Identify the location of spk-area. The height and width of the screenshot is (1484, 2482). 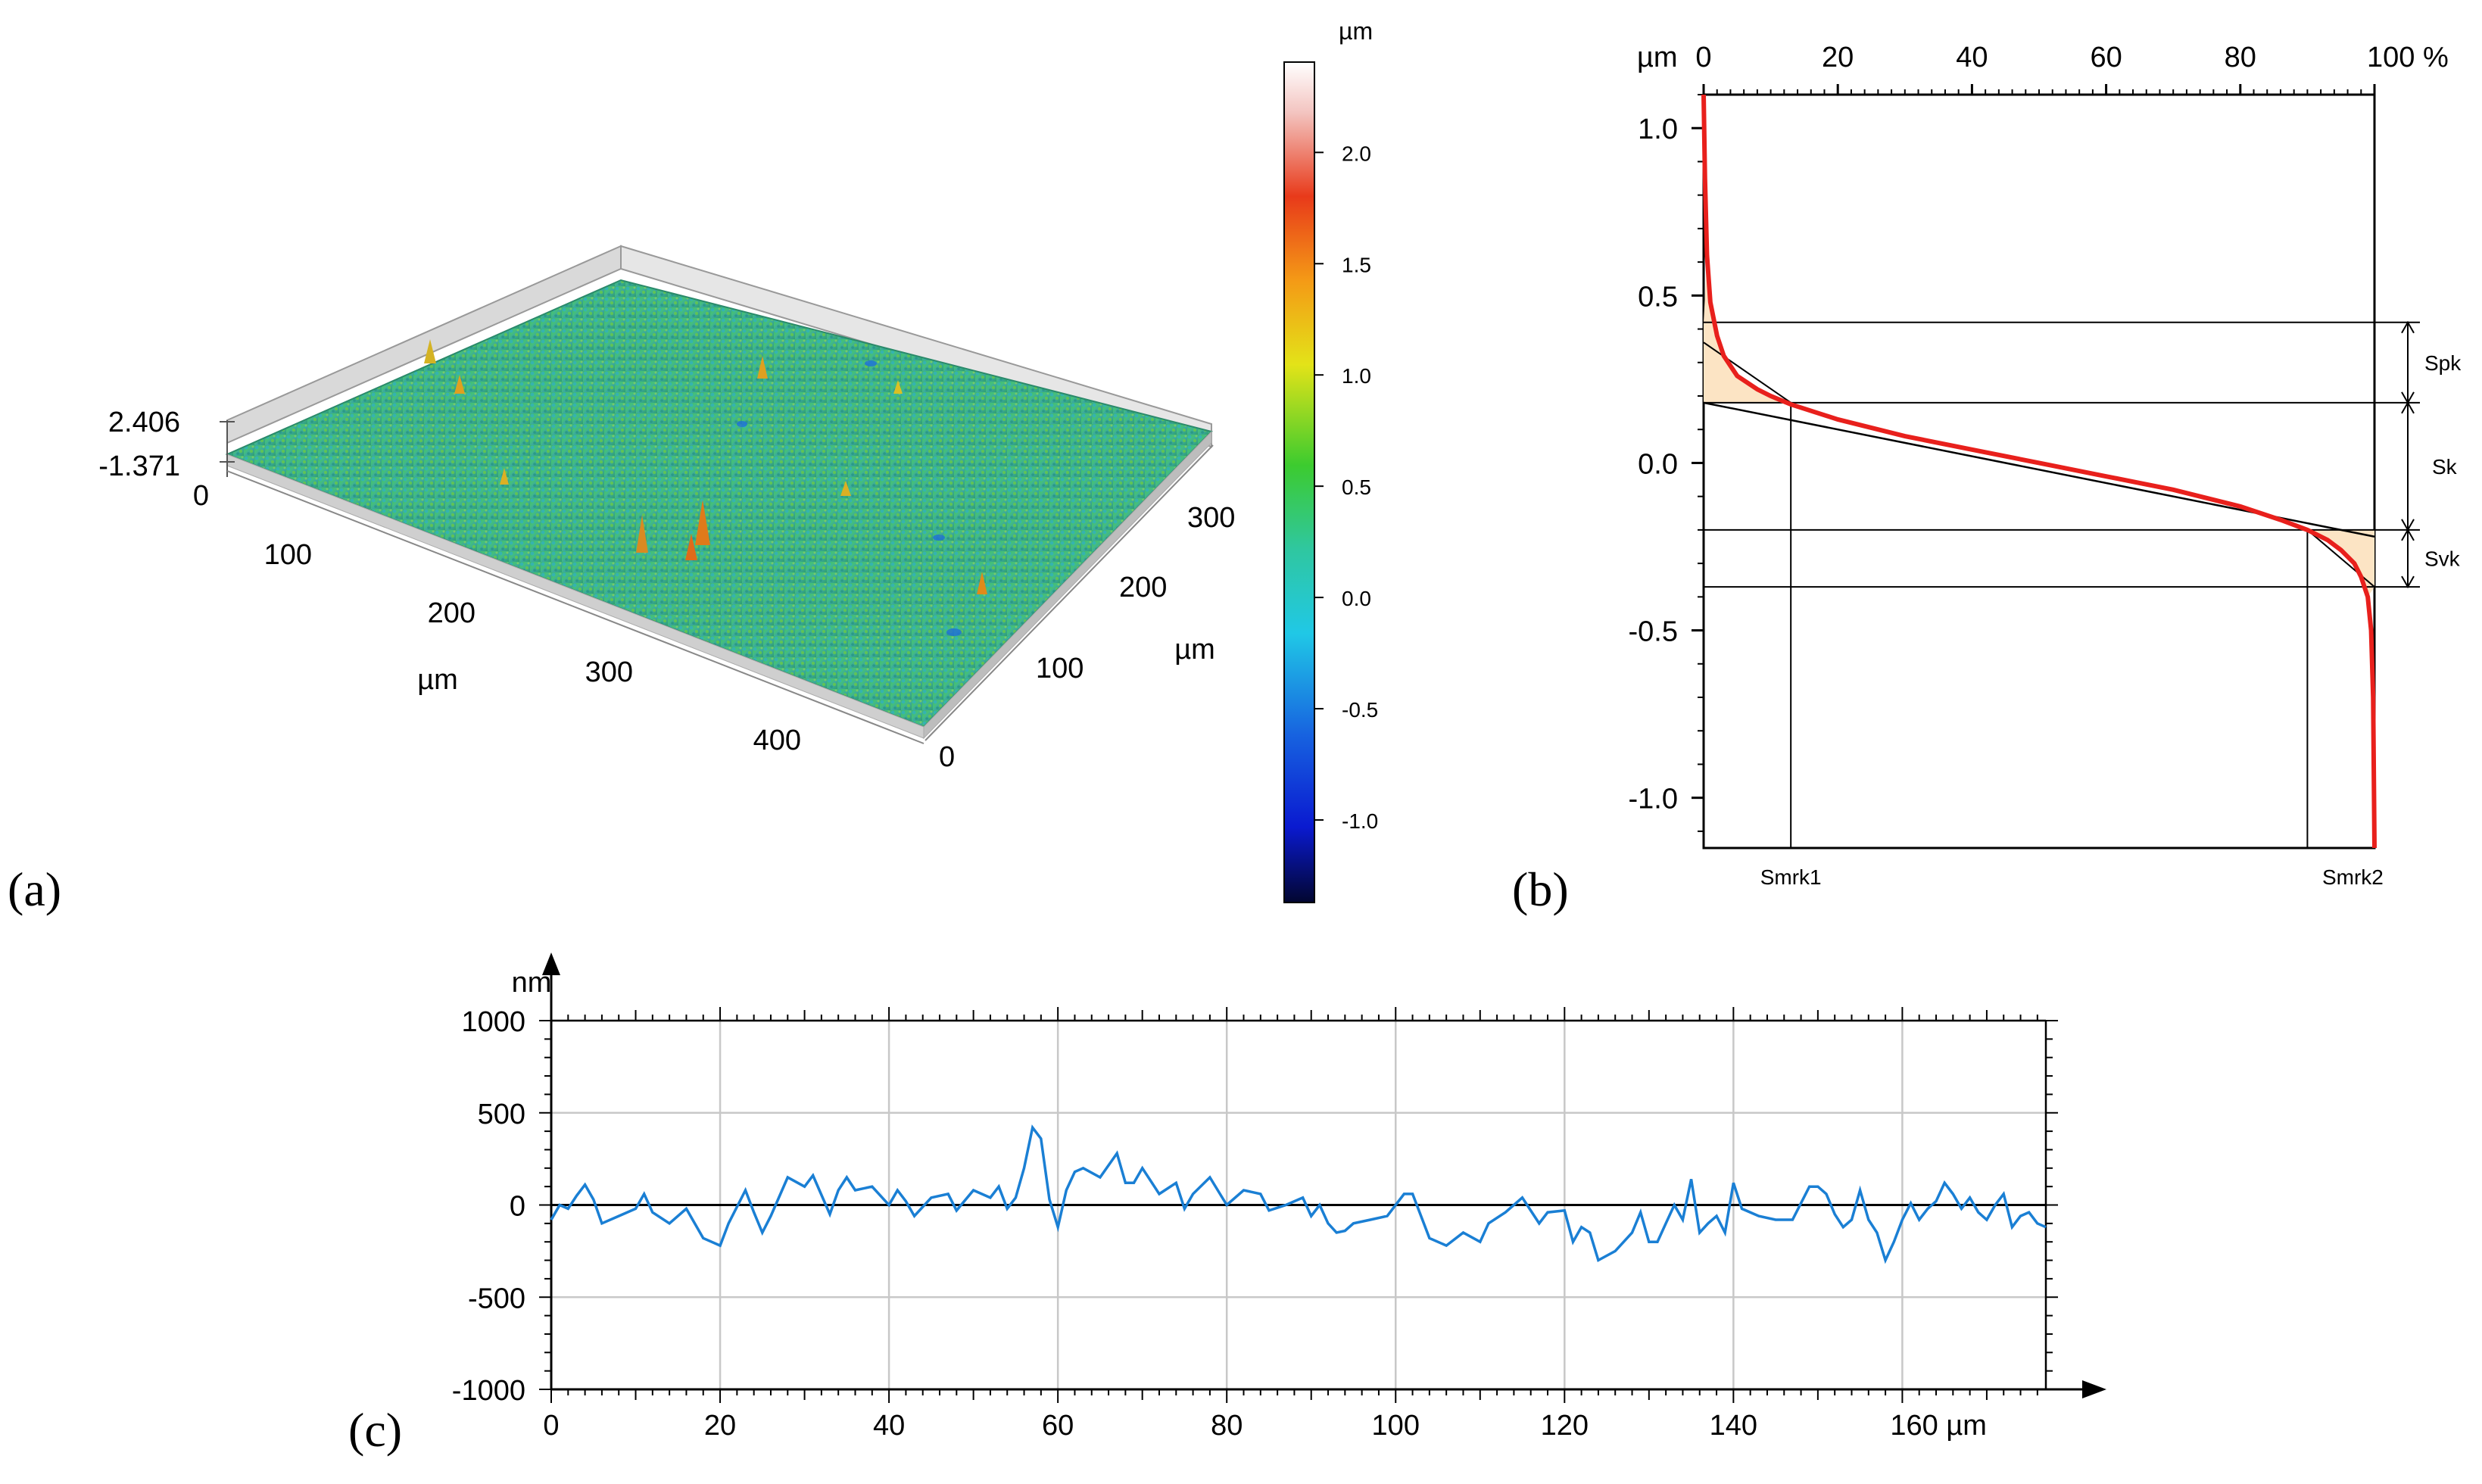
(1748, 330).